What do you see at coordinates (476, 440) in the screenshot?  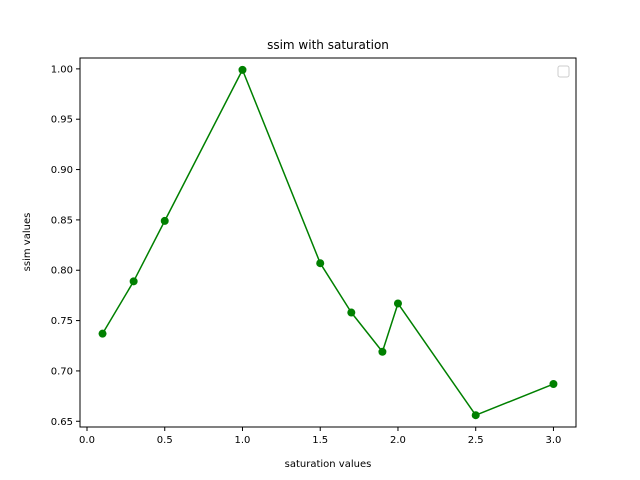 I see `x-tick-label: 2.5` at bounding box center [476, 440].